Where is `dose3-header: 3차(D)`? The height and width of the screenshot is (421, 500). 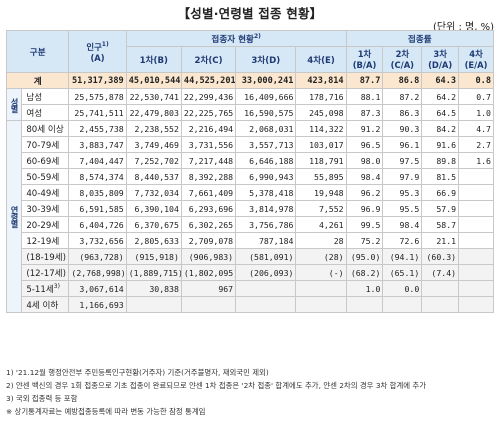 dose3-header: 3차(D) is located at coordinates (266, 59).